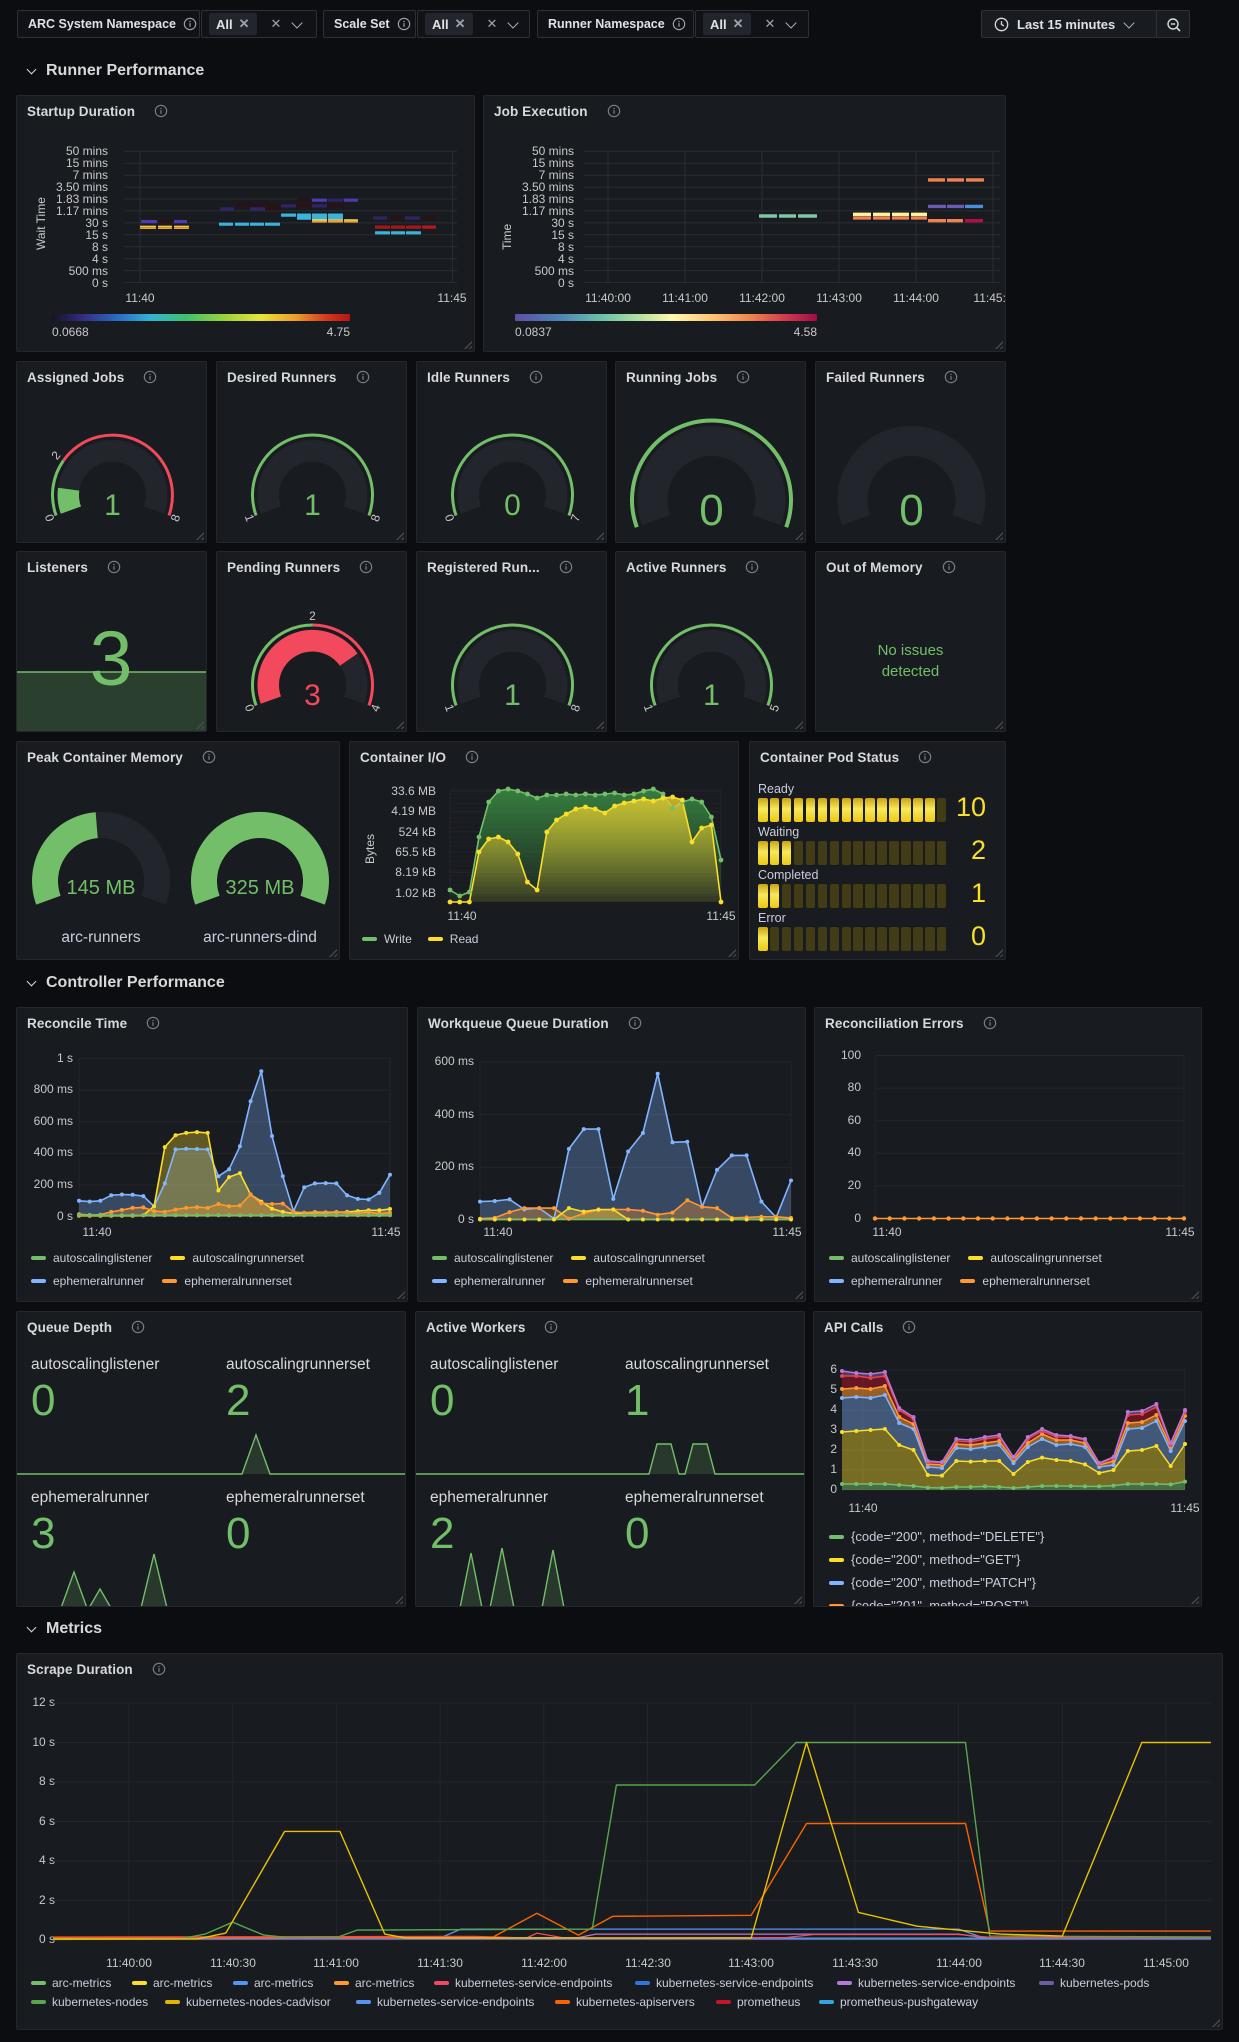 Image resolution: width=1239 pixels, height=2042 pixels. Describe the element at coordinates (576, 517) in the screenshot. I see `svg-text: 7` at that location.